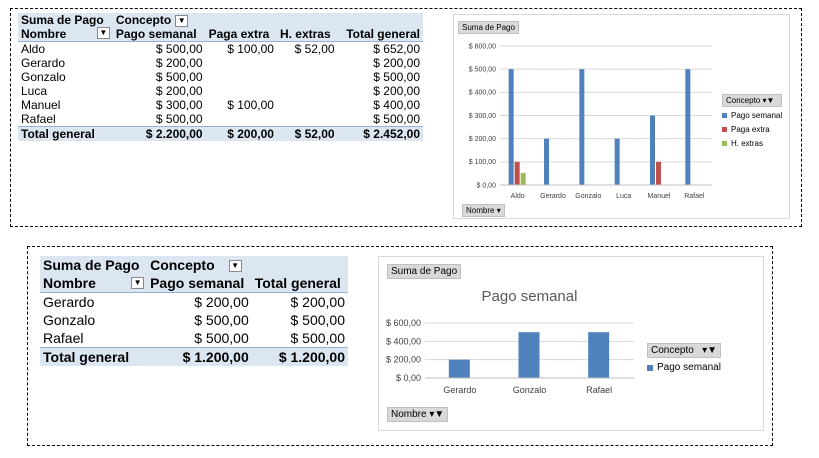  I want to click on axis-field-button: Nombre ▾▼, so click(418, 414).